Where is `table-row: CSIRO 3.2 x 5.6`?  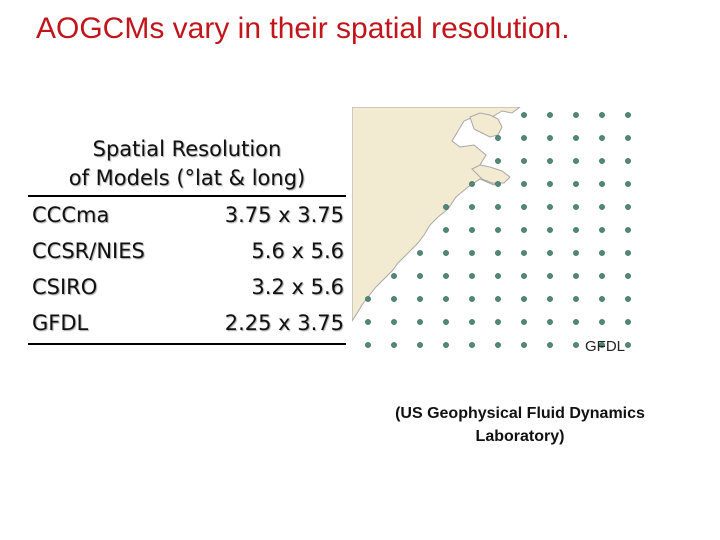
table-row: CSIRO 3.2 x 5.6 is located at coordinates (187, 287).